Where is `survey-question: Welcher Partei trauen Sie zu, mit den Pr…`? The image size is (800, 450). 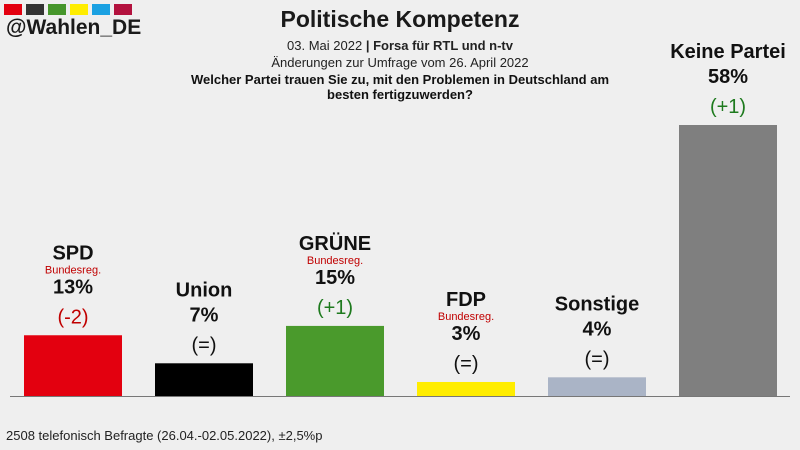
survey-question: Welcher Partei trauen Sie zu, mit den Pr… is located at coordinates (400, 87).